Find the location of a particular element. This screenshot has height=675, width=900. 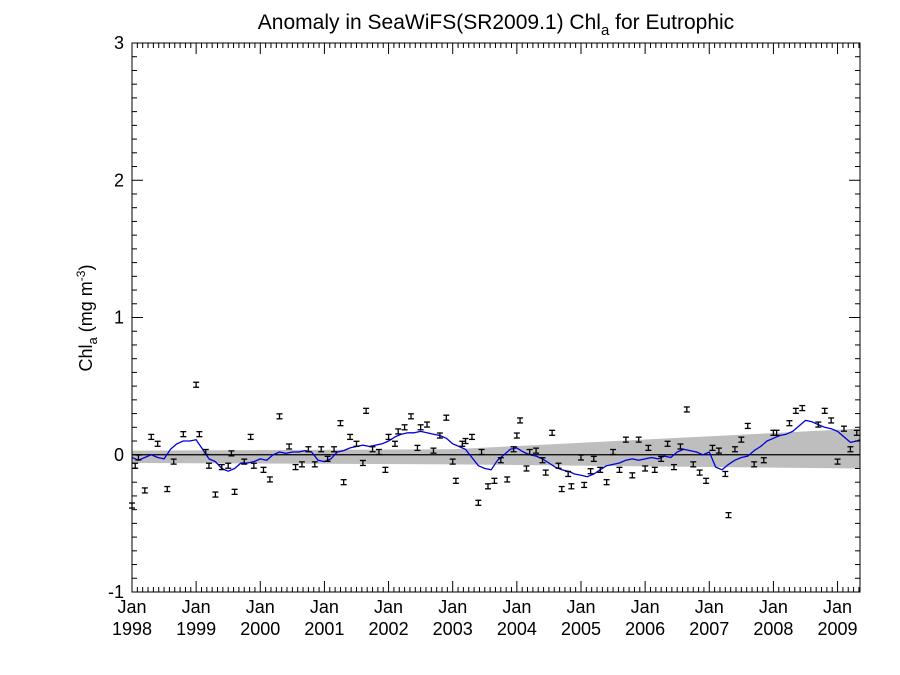

y-tick-label: 3 is located at coordinates (119, 43).